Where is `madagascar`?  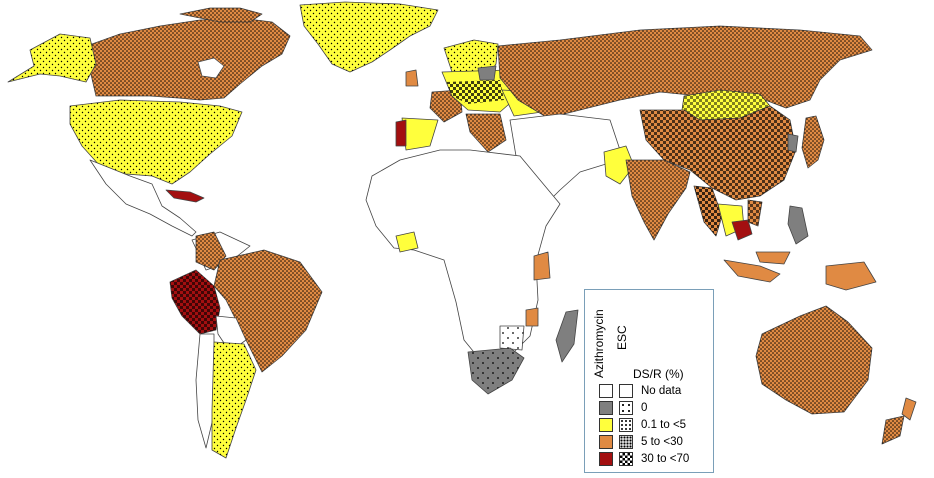
madagascar is located at coordinates (567, 336).